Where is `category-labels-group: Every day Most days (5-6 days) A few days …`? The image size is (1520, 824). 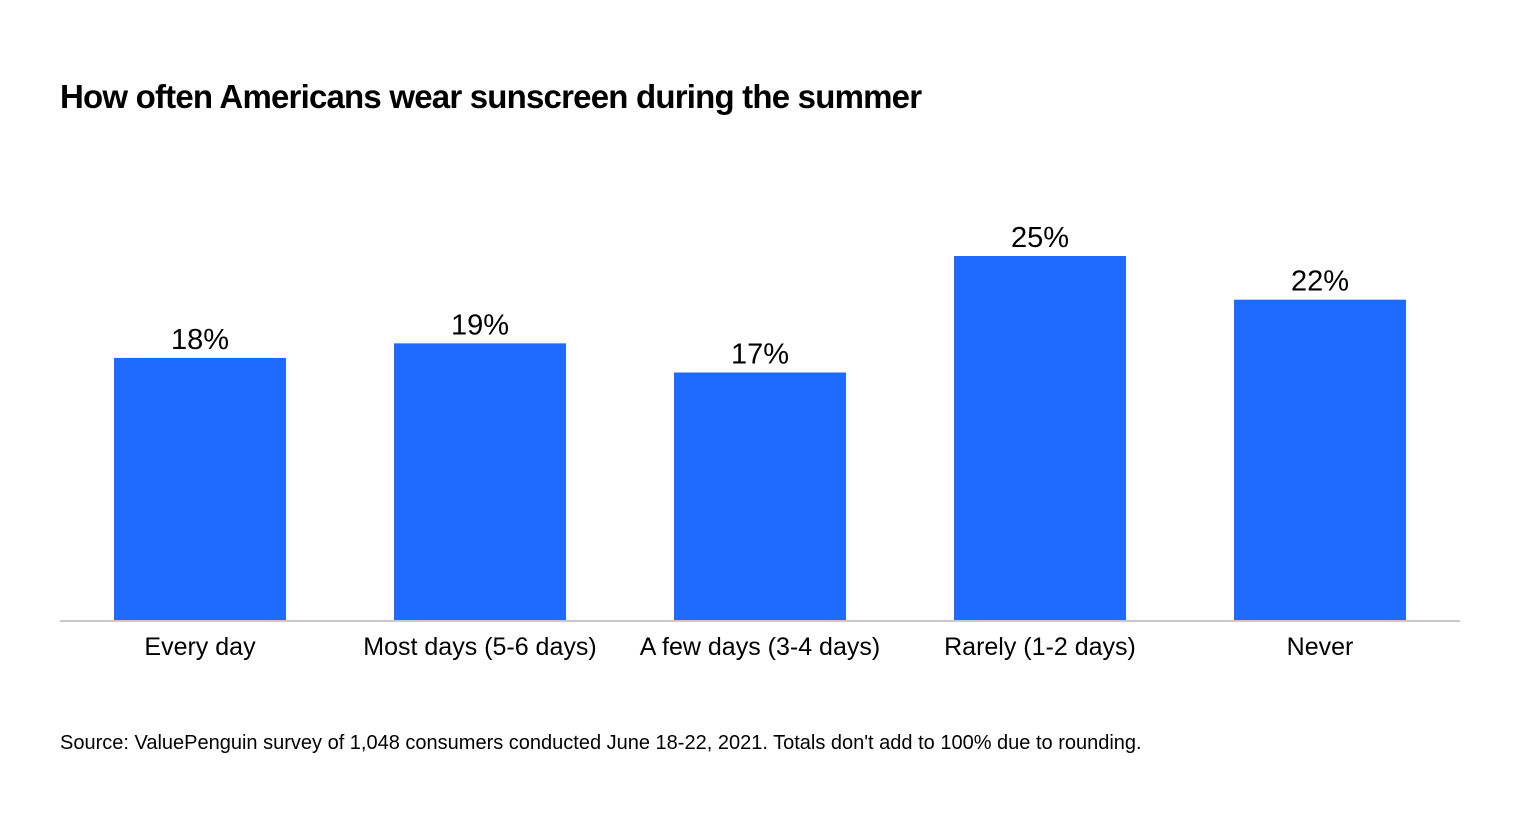 category-labels-group: Every day Most days (5-6 days) A few days … is located at coordinates (748, 647).